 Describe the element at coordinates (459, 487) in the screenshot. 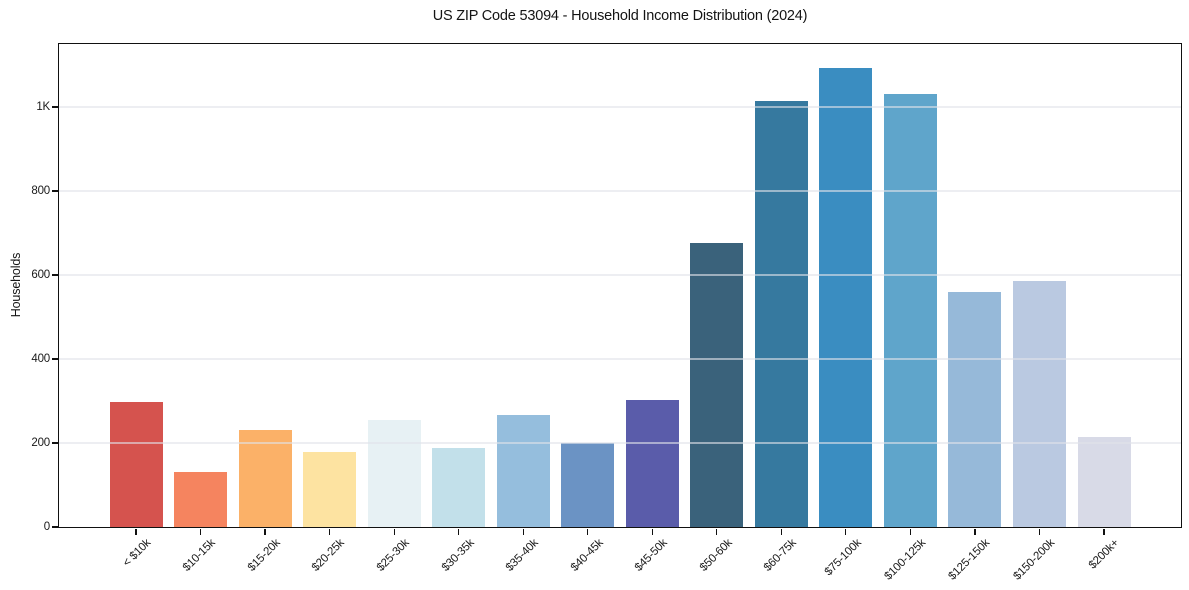

I see `bar-$30-35k` at that location.